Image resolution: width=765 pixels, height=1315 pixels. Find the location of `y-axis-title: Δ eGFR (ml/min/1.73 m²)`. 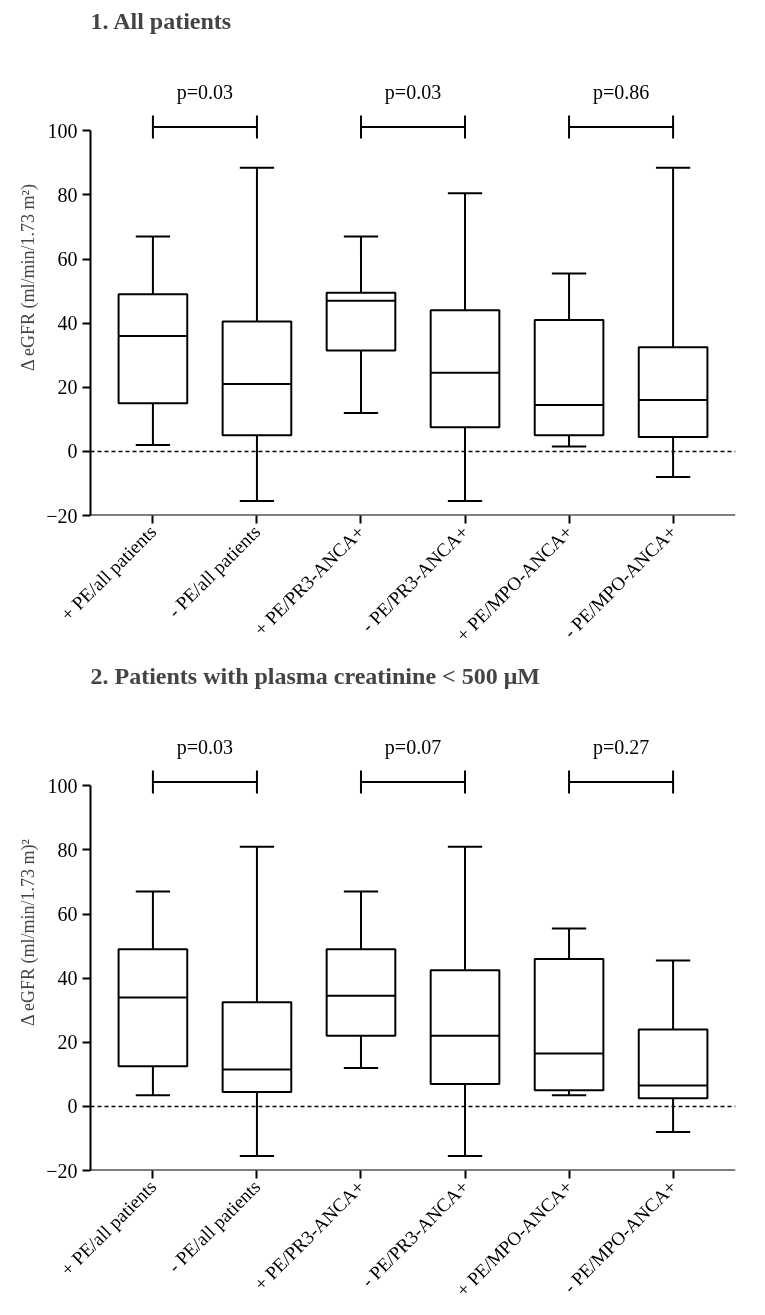

y-axis-title: Δ eGFR (ml/min/1.73 m²) is located at coordinates (29, 277).